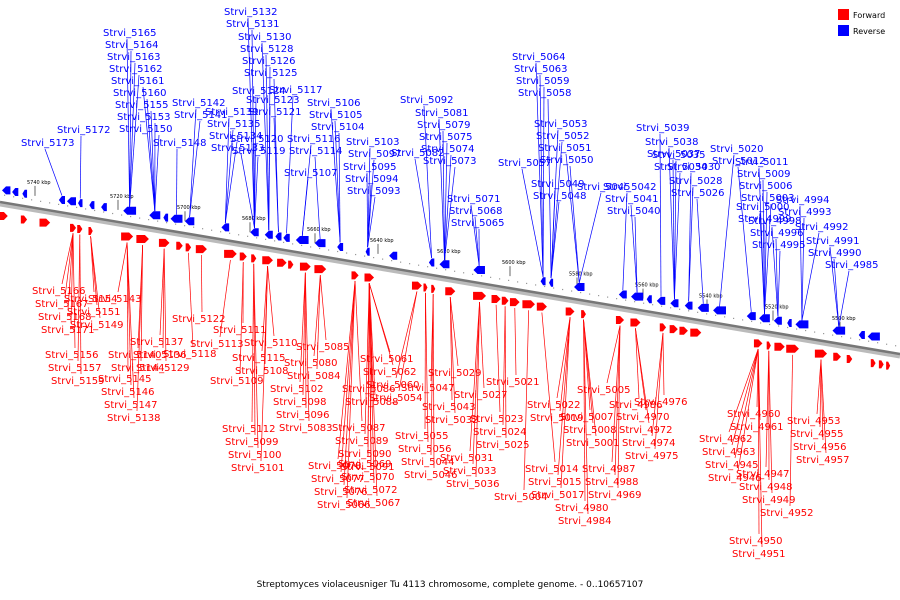 The width and height of the screenshot is (900, 600). I want to click on forward-gene-label: Strvi_5098, so click(300, 402).